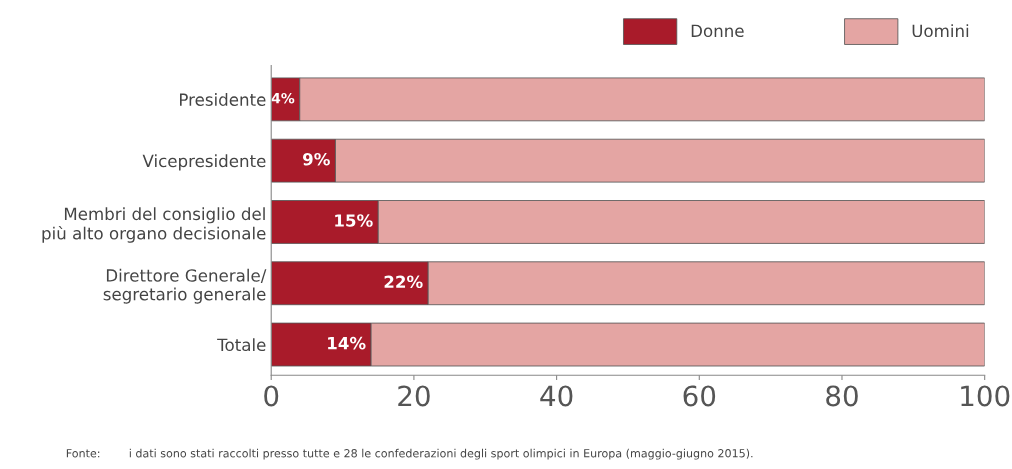 This screenshot has width=1012, height=469. I want to click on legend-label: Donne, so click(717, 31).